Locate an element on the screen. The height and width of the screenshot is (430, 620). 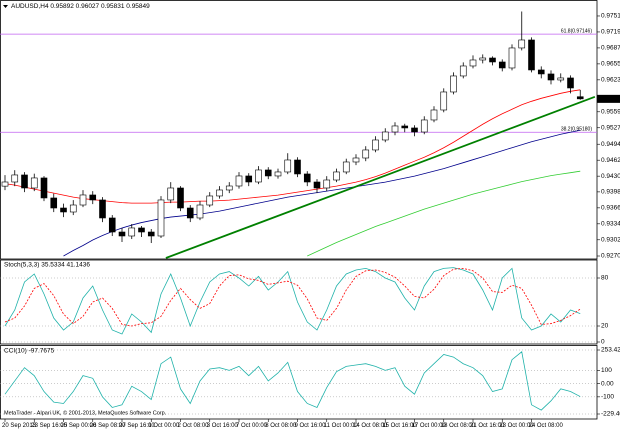
x-tick-label: 11 Oct 00:00 is located at coordinates (341, 426).